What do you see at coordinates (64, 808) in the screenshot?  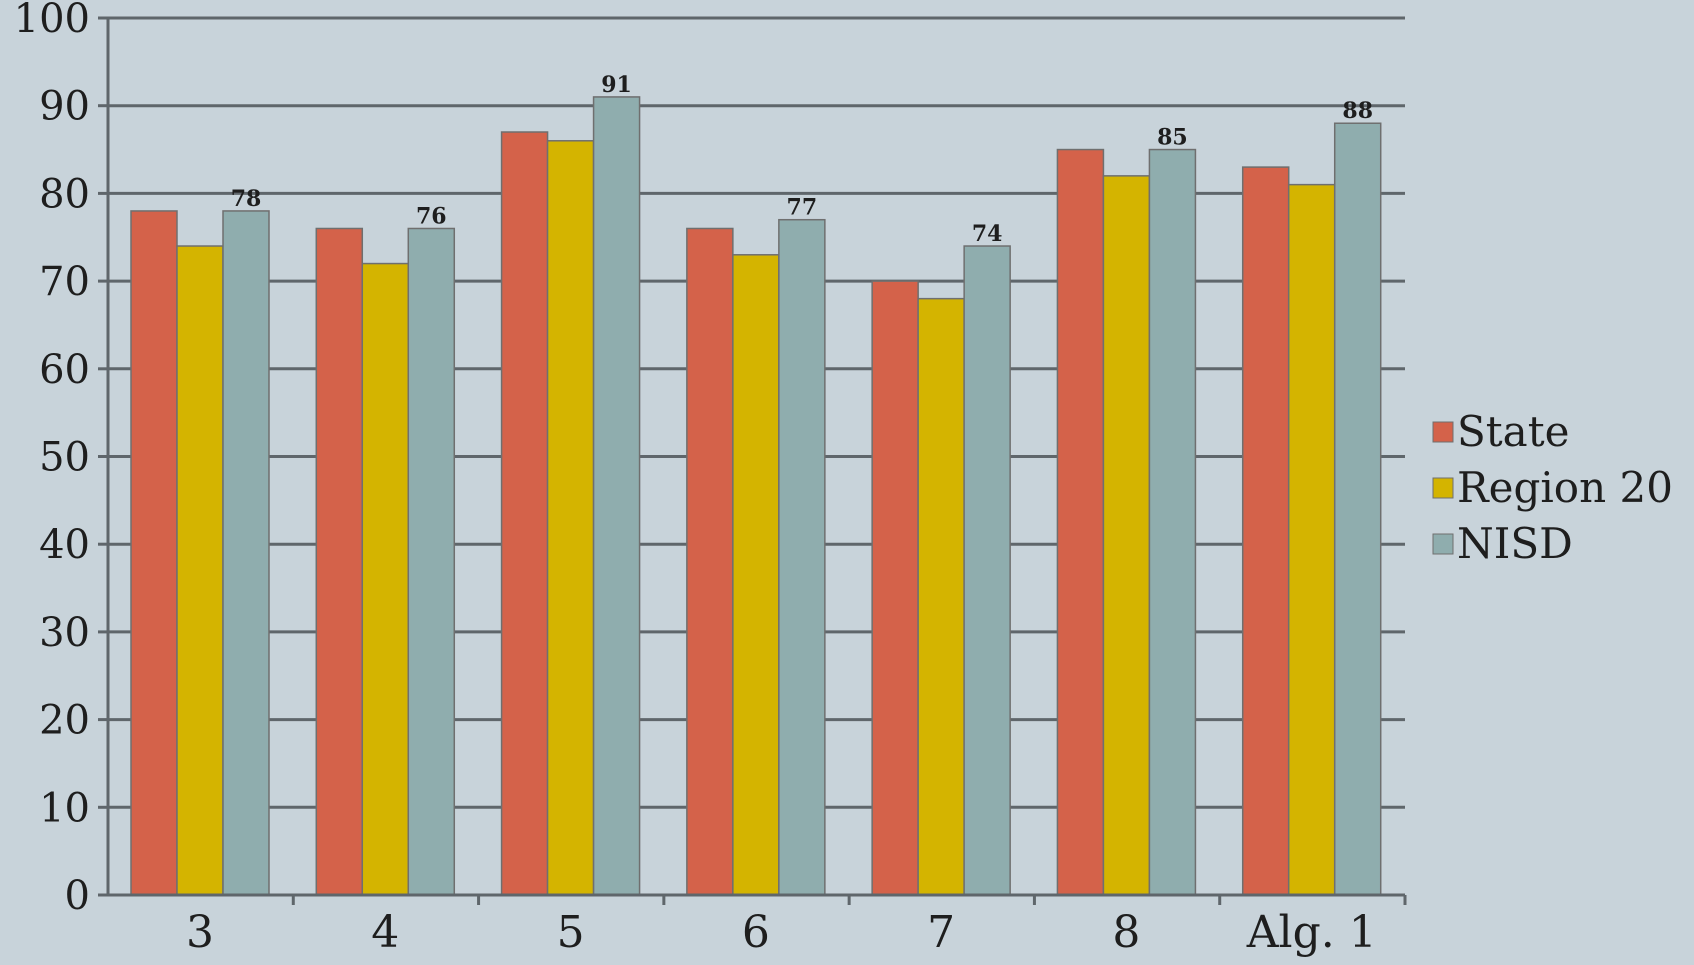 I see `y-tick-label: 10` at bounding box center [64, 808].